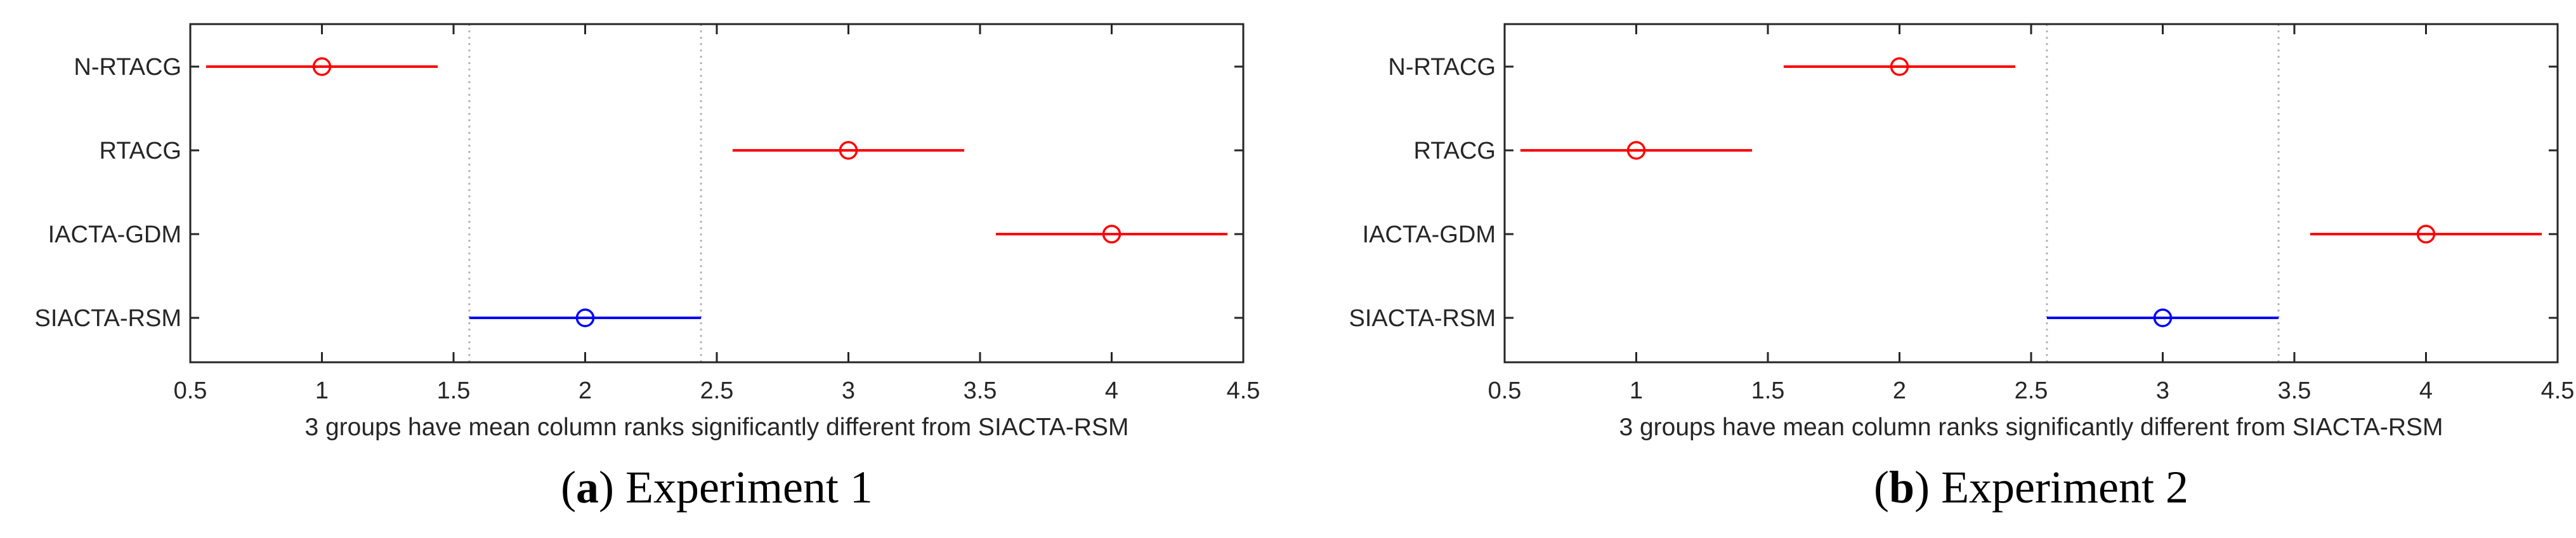  I want to click on caption-letter: a, so click(587, 487).